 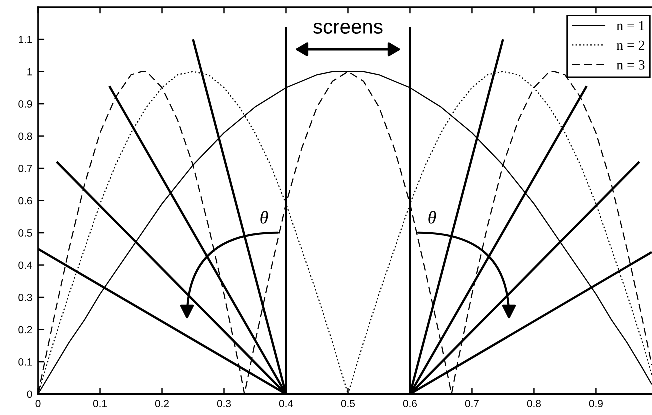 What do you see at coordinates (38, 404) in the screenshot?
I see `x-tick-label: 0` at bounding box center [38, 404].